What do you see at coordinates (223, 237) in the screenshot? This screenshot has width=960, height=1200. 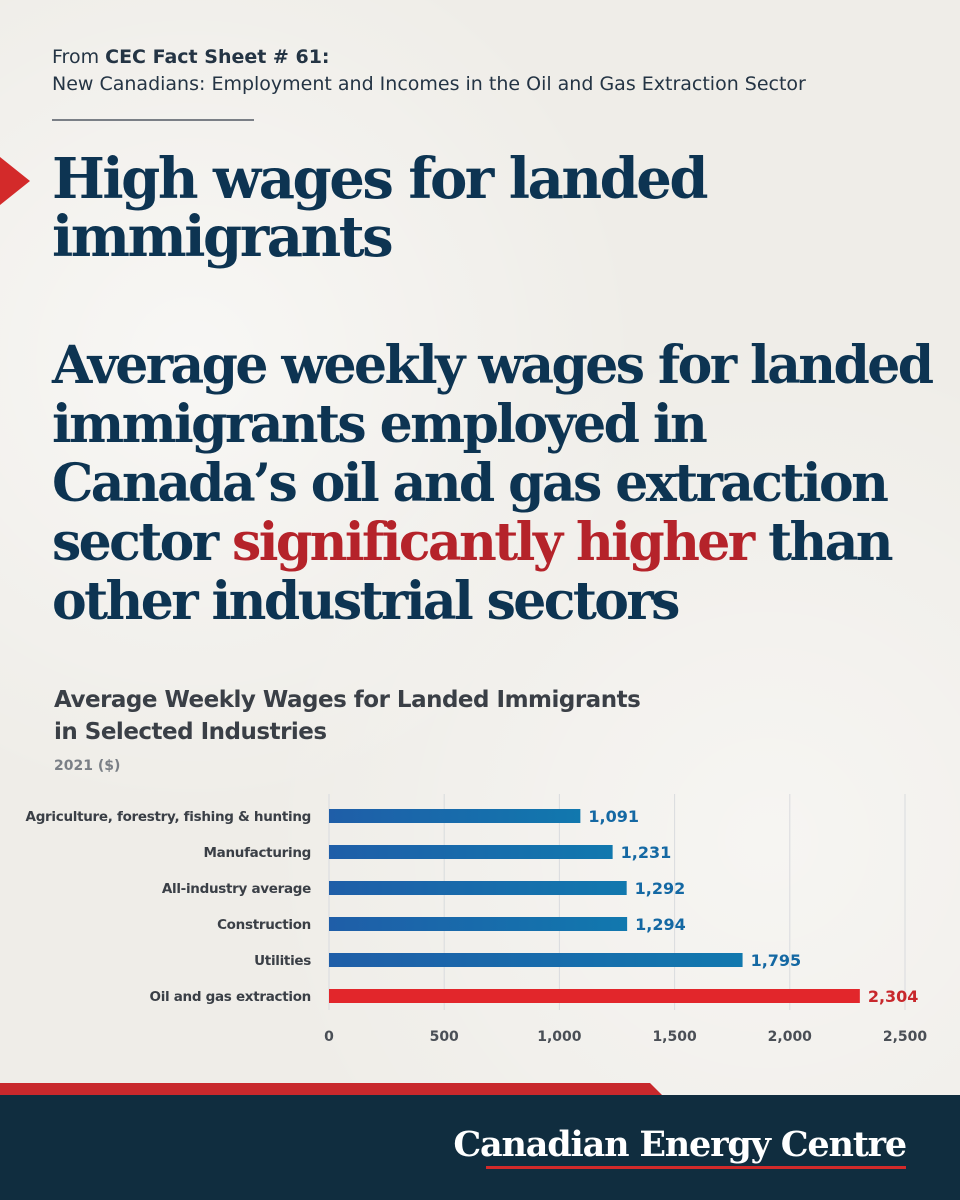 I see `headline-line-2: immigrants` at bounding box center [223, 237].